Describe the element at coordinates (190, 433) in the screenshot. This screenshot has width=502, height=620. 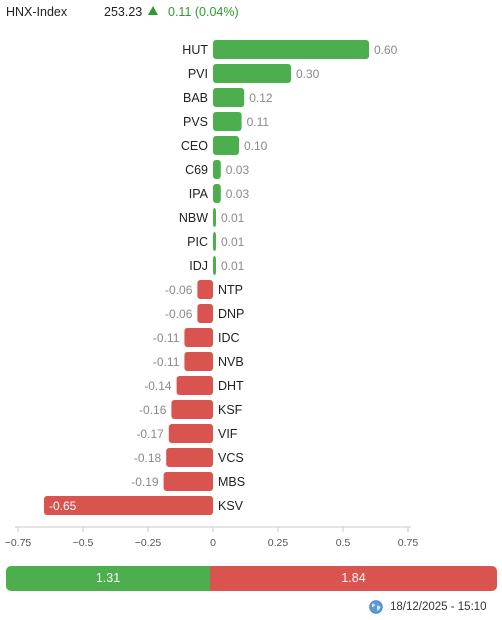
I see `bar-vif` at that location.